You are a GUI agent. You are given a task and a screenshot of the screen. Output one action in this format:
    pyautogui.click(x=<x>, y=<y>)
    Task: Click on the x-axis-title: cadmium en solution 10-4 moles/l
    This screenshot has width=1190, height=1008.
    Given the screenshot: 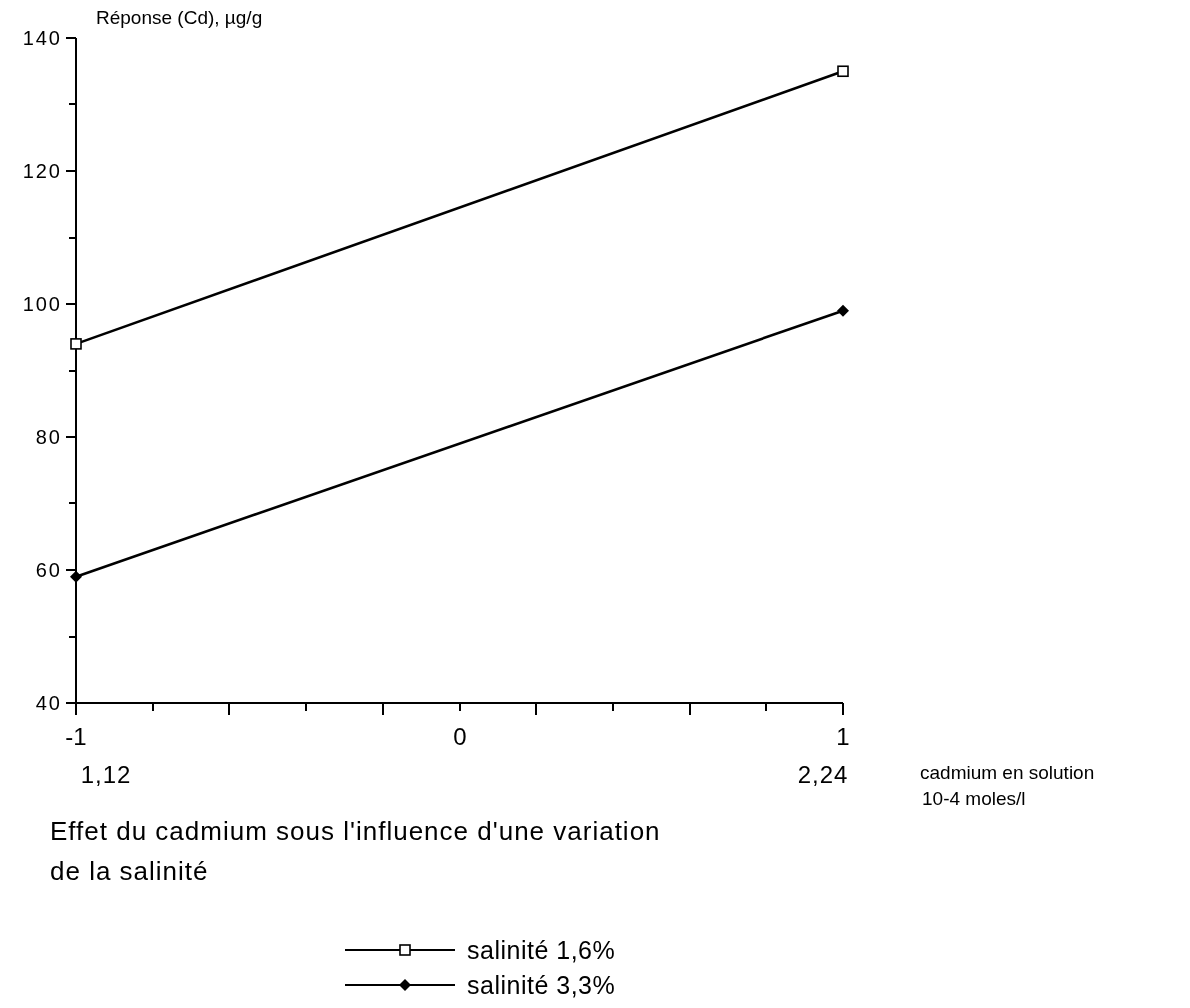 What is the action you would take?
    pyautogui.click(x=1007, y=785)
    